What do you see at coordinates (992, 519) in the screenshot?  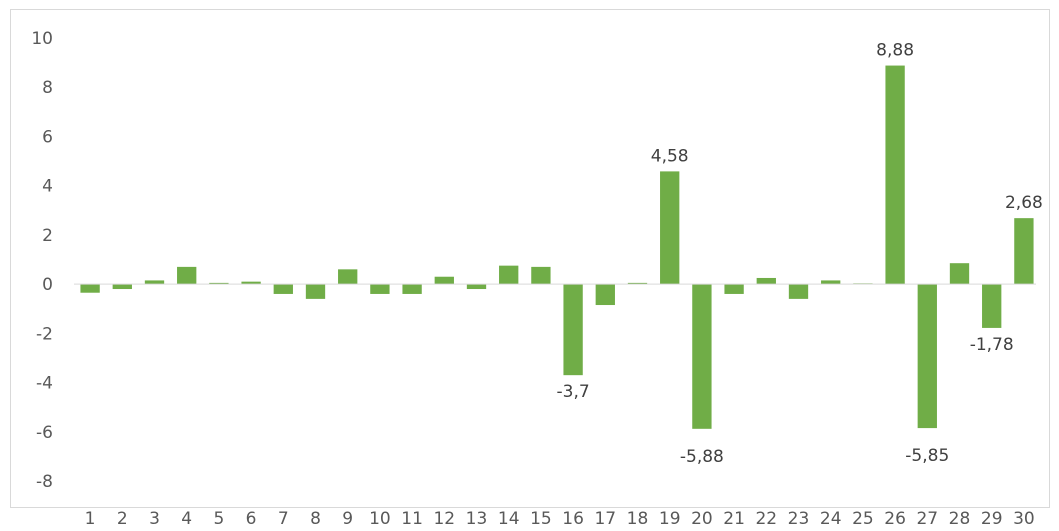 I see `x-tick-label: 29` at bounding box center [992, 519].